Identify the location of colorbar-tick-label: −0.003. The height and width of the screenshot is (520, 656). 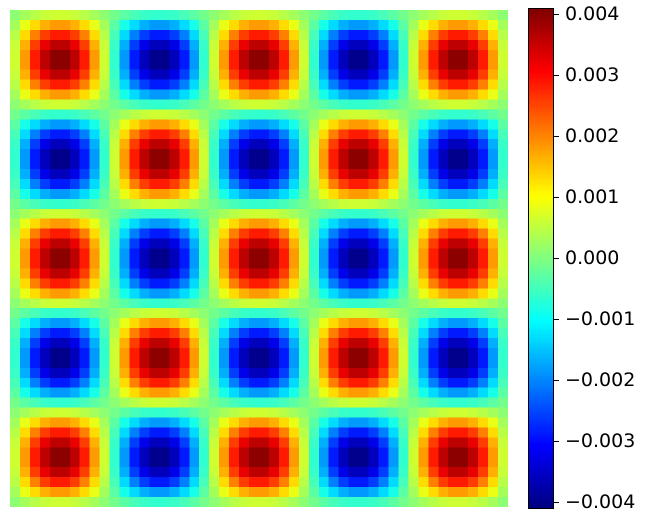
(600, 441).